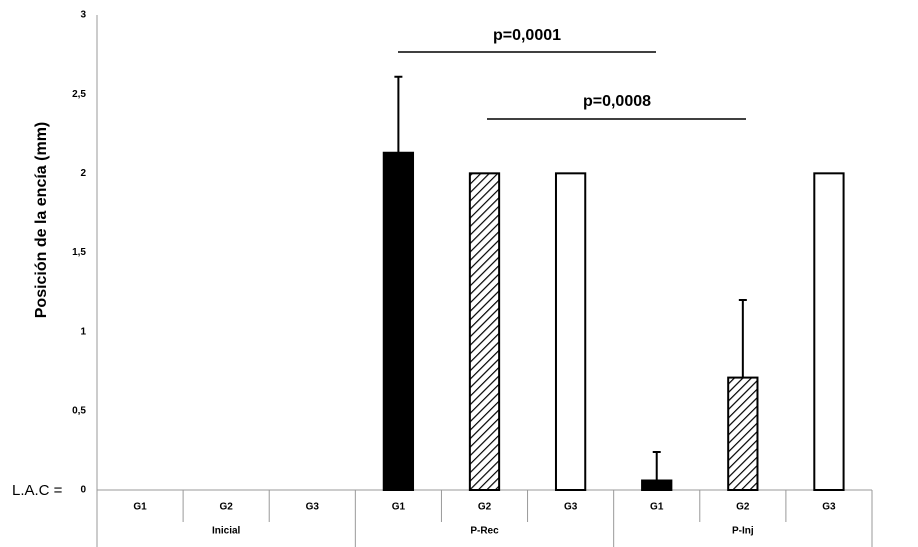 The image size is (918, 547). Describe the element at coordinates (226, 531) in the screenshot. I see `group-label: Inicial` at that location.